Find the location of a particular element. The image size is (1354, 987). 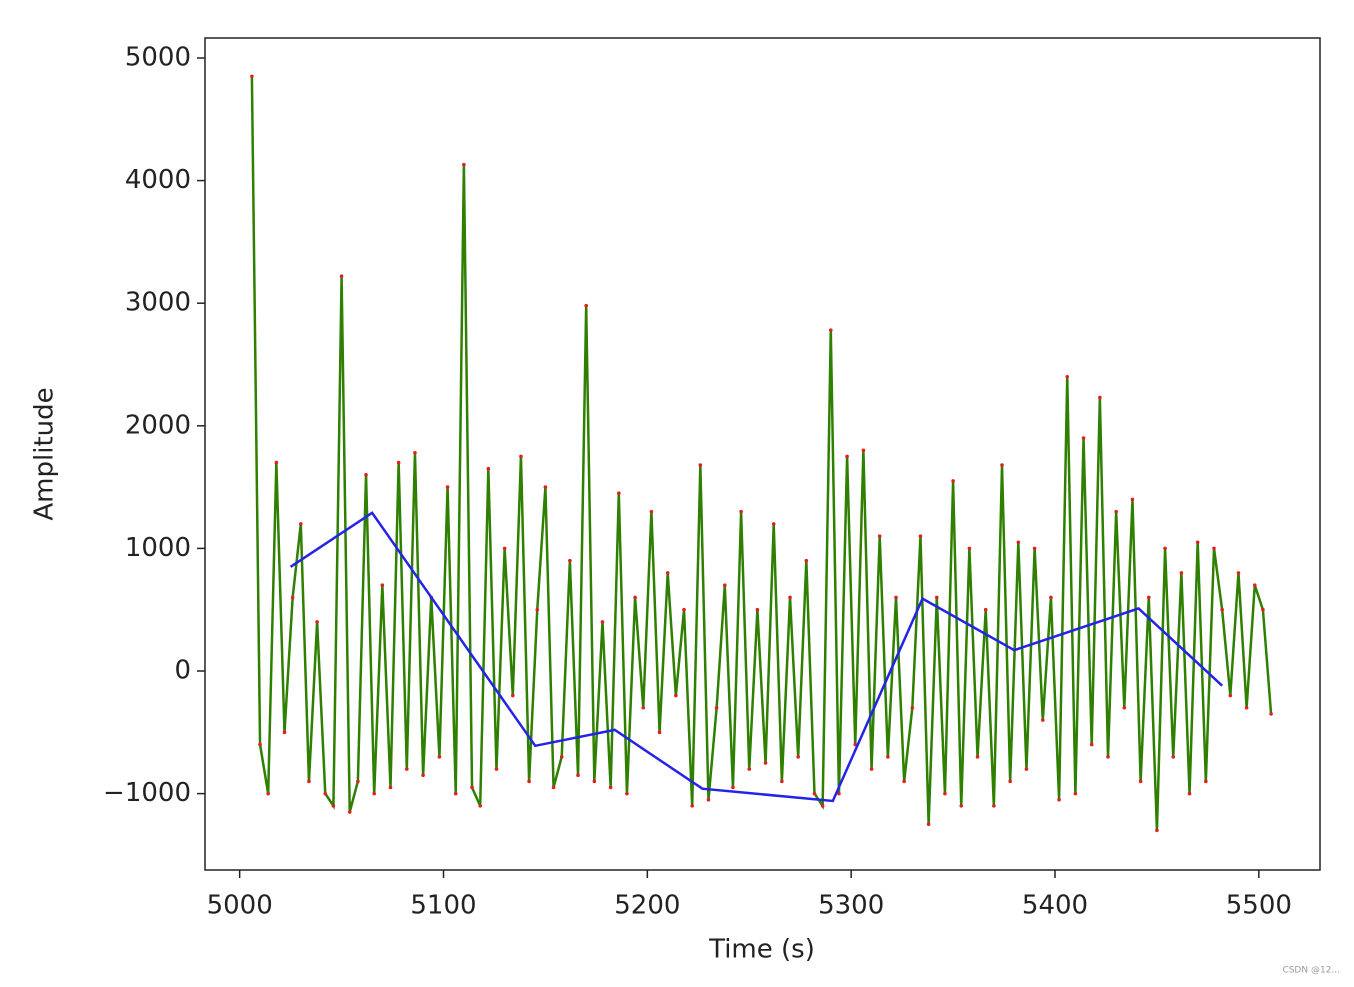

x-tick-label: 5200 is located at coordinates (647, 906).